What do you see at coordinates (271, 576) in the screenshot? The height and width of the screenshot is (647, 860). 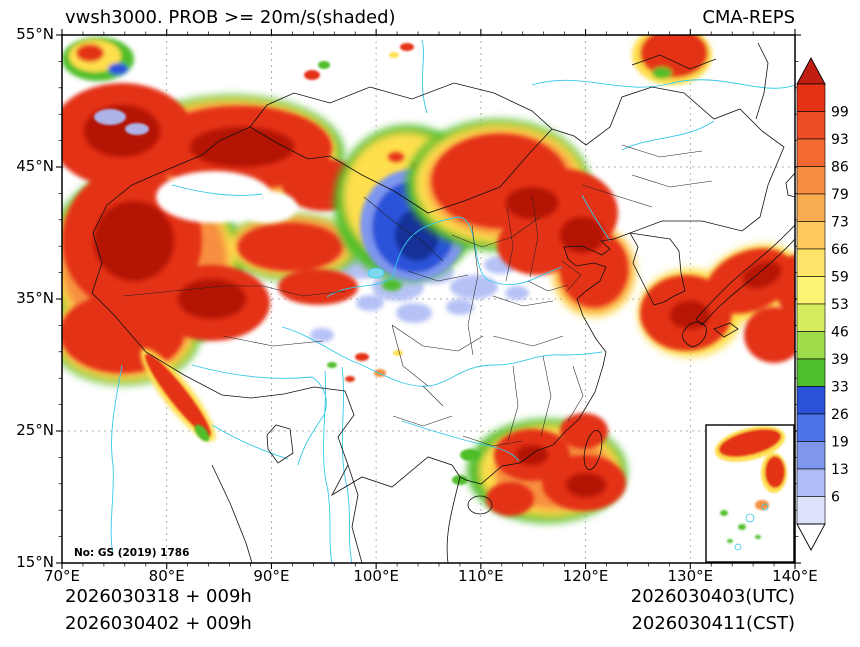 I see `x-axis-tick-label: 90°E` at bounding box center [271, 576].